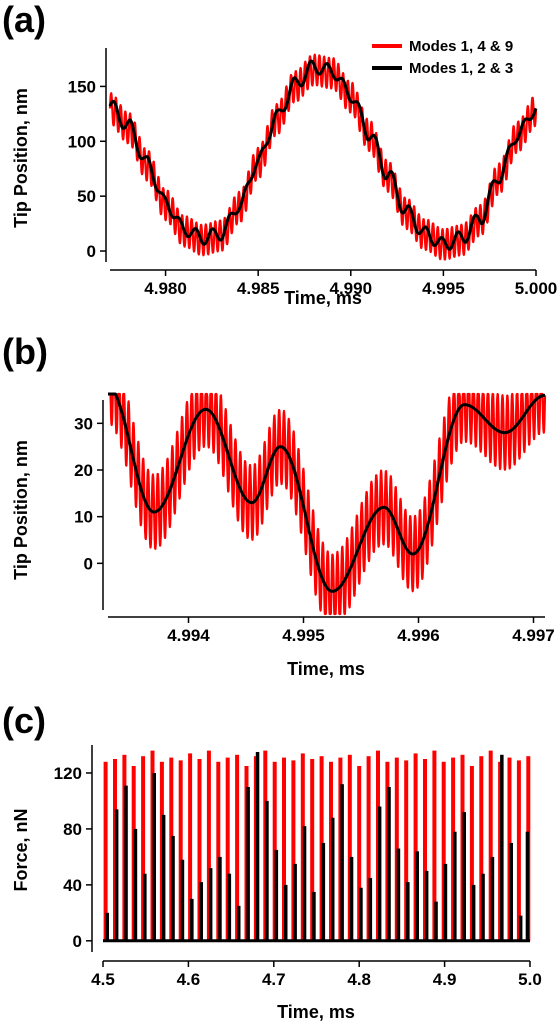 This screenshot has width=560, height=1024. What do you see at coordinates (83, 423) in the screenshot?
I see `y-tick-label: 30` at bounding box center [83, 423].